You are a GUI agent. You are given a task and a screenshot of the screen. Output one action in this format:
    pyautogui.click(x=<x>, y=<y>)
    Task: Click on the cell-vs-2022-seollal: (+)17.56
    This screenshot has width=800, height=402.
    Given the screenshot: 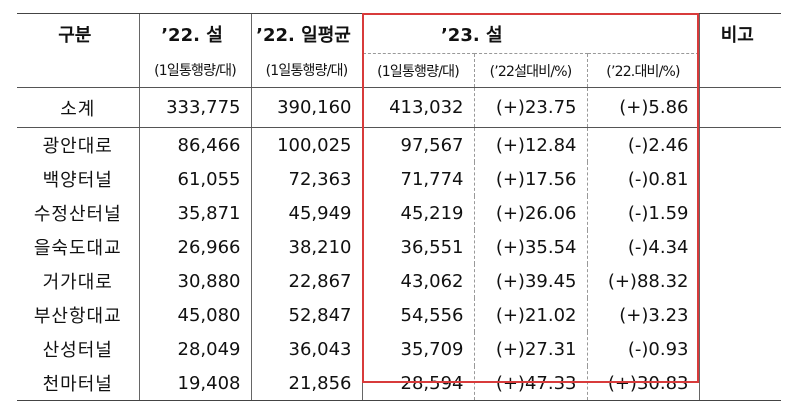 What is the action you would take?
    pyautogui.click(x=530, y=179)
    